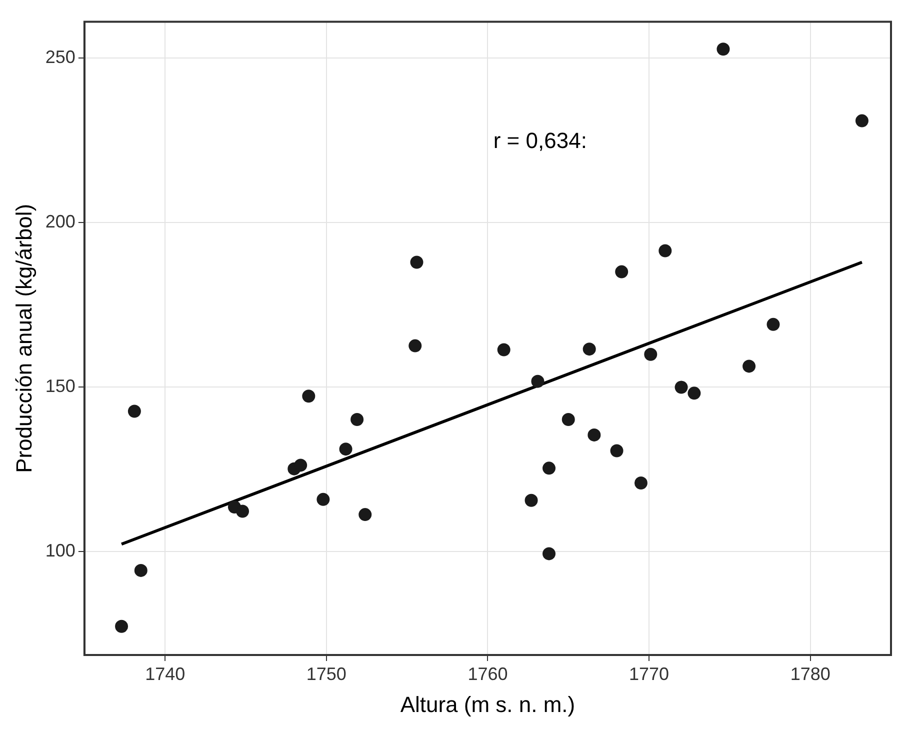  What do you see at coordinates (165, 674) in the screenshot?
I see `x-tick-label: 1740` at bounding box center [165, 674].